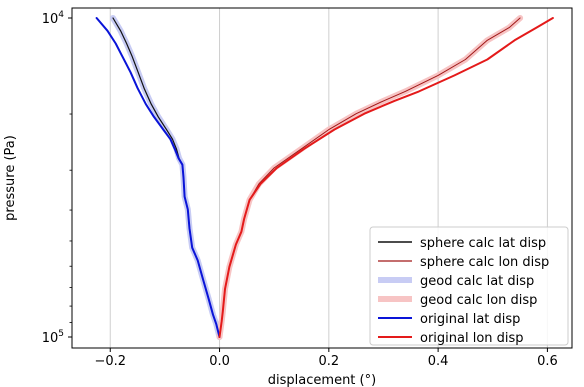 The image size is (584, 387). I want to click on x-tick-label: 0.4, so click(438, 361).